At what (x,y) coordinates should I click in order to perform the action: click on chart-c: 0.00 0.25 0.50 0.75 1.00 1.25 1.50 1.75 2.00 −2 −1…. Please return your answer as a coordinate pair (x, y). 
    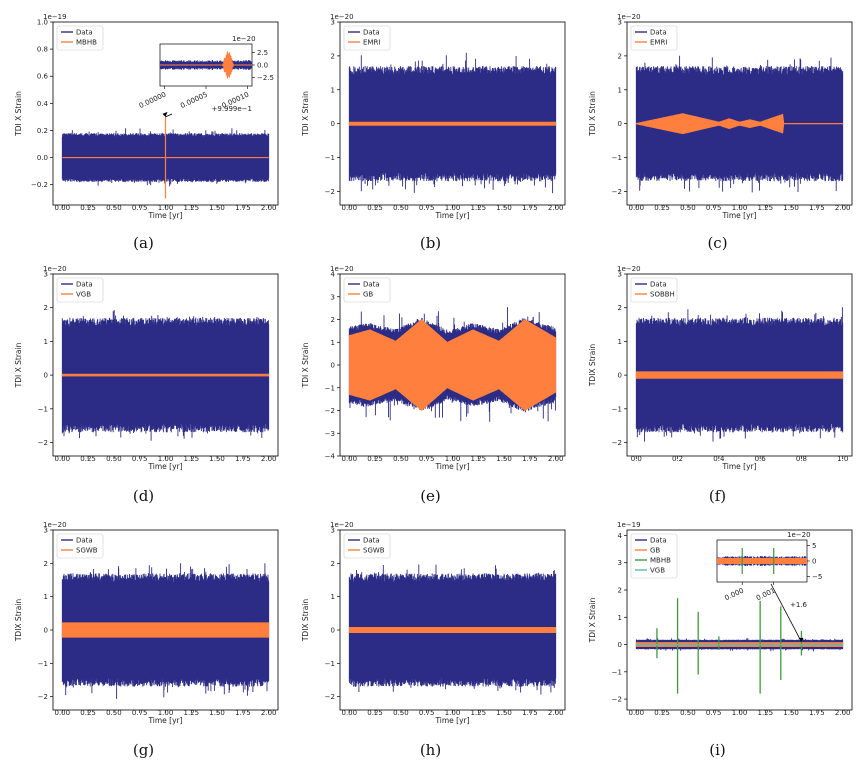
    Looking at the image, I should click on (720, 116).